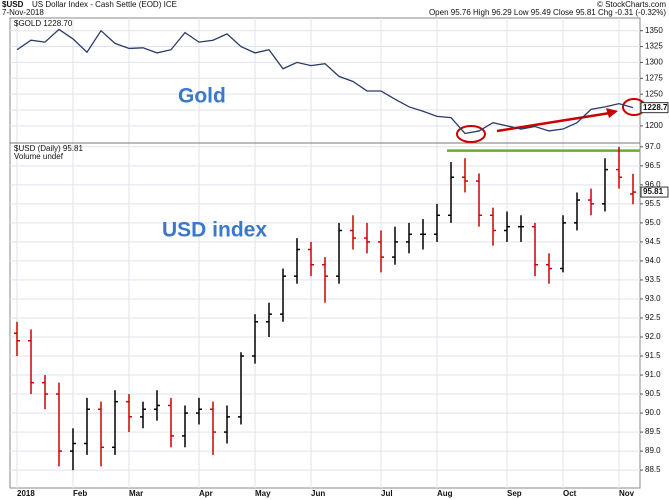 The height and width of the screenshot is (500, 669). Describe the element at coordinates (654, 46) in the screenshot. I see `y-tick-label: 1325` at that location.